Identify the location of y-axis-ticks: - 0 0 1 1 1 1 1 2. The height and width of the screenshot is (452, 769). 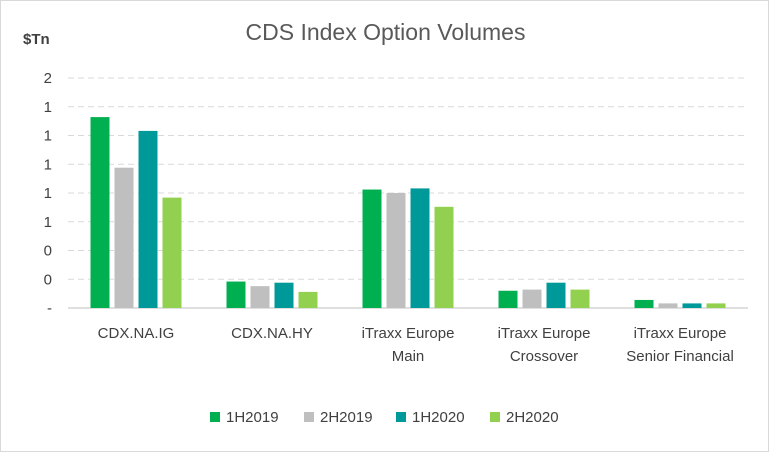
(48, 193).